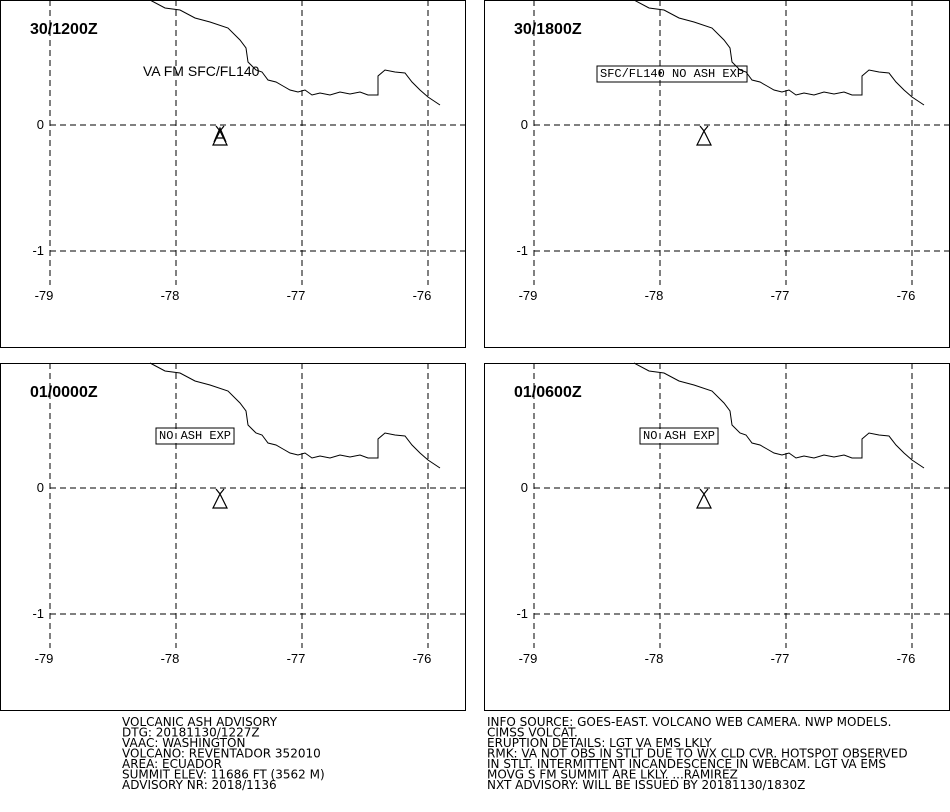 Image resolution: width=950 pixels, height=812 pixels. I want to click on valid-time: 01/0600Z, so click(548, 392).